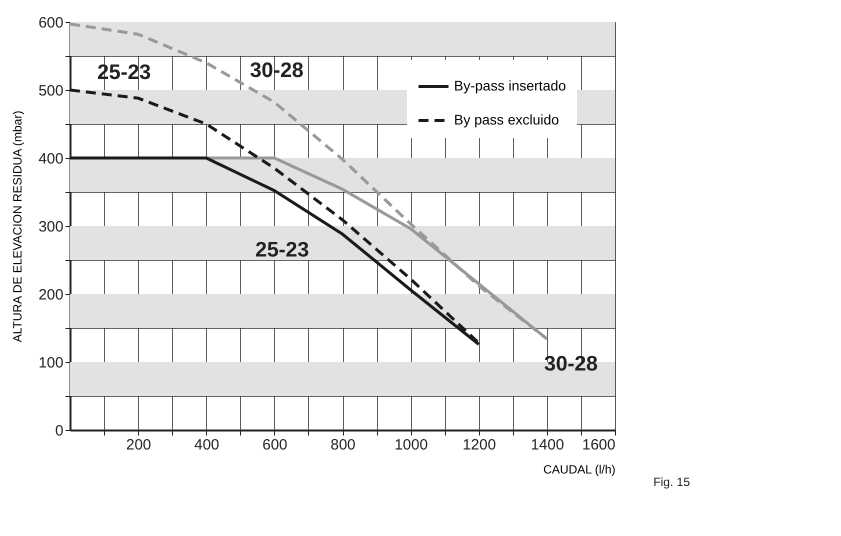 The width and height of the screenshot is (841, 536). I want to click on y-tick-label: 0, so click(59, 431).